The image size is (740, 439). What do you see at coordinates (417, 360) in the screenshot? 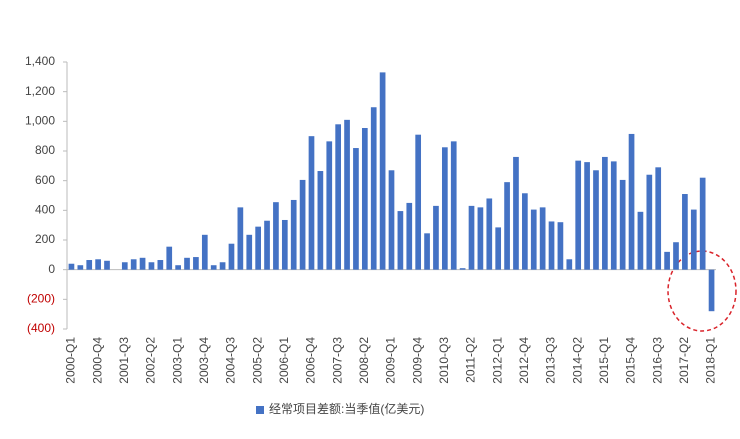
I see `x-tick-label: 2009-Q4` at bounding box center [417, 360].